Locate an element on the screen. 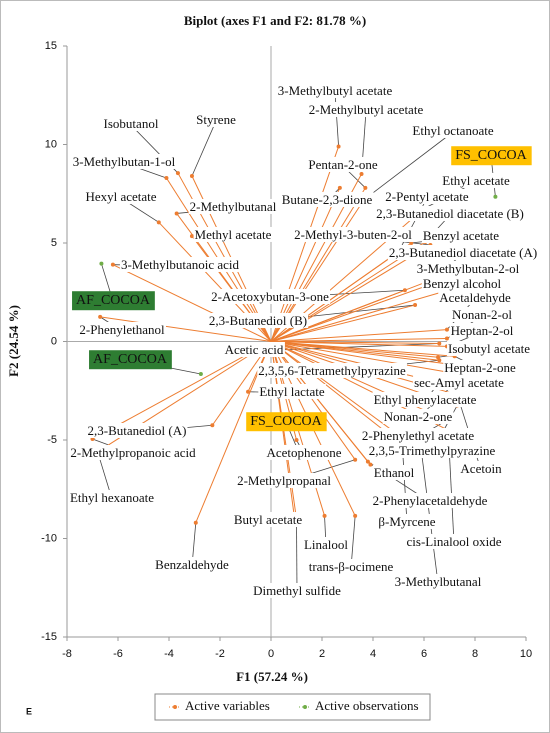 This screenshot has width=550, height=733. variable-label: 2,3-Butanediol (A) is located at coordinates (137, 430).